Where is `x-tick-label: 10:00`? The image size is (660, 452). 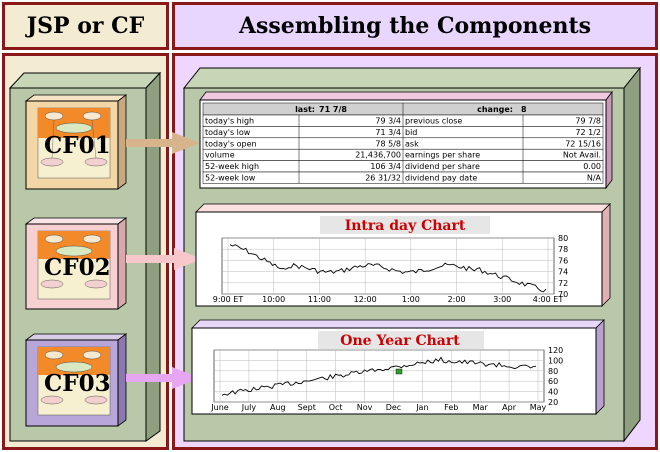 x-tick-label: 10:00 is located at coordinates (273, 299).